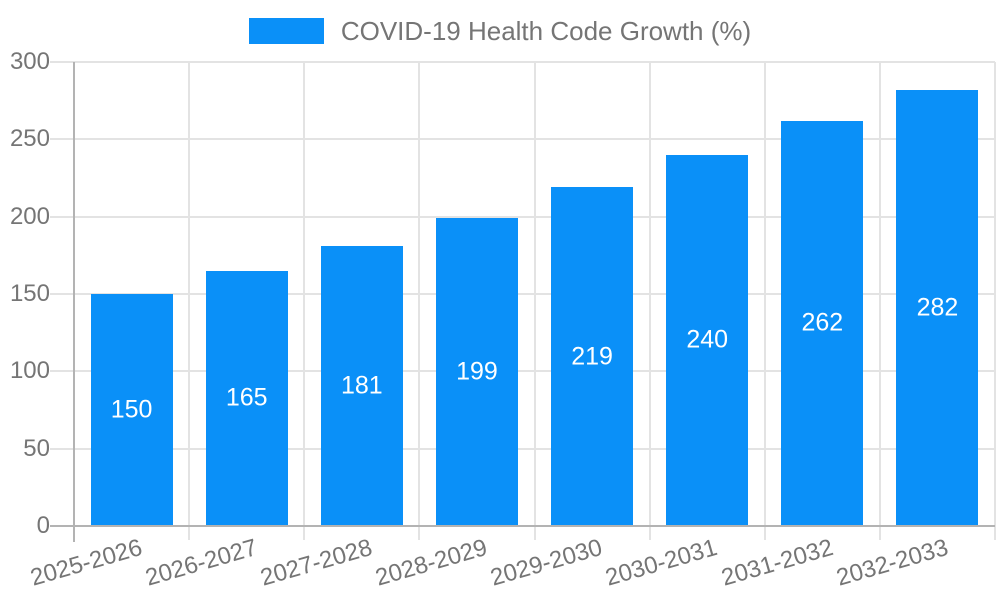 The image size is (1000, 600). I want to click on bar: 181, so click(361, 386).